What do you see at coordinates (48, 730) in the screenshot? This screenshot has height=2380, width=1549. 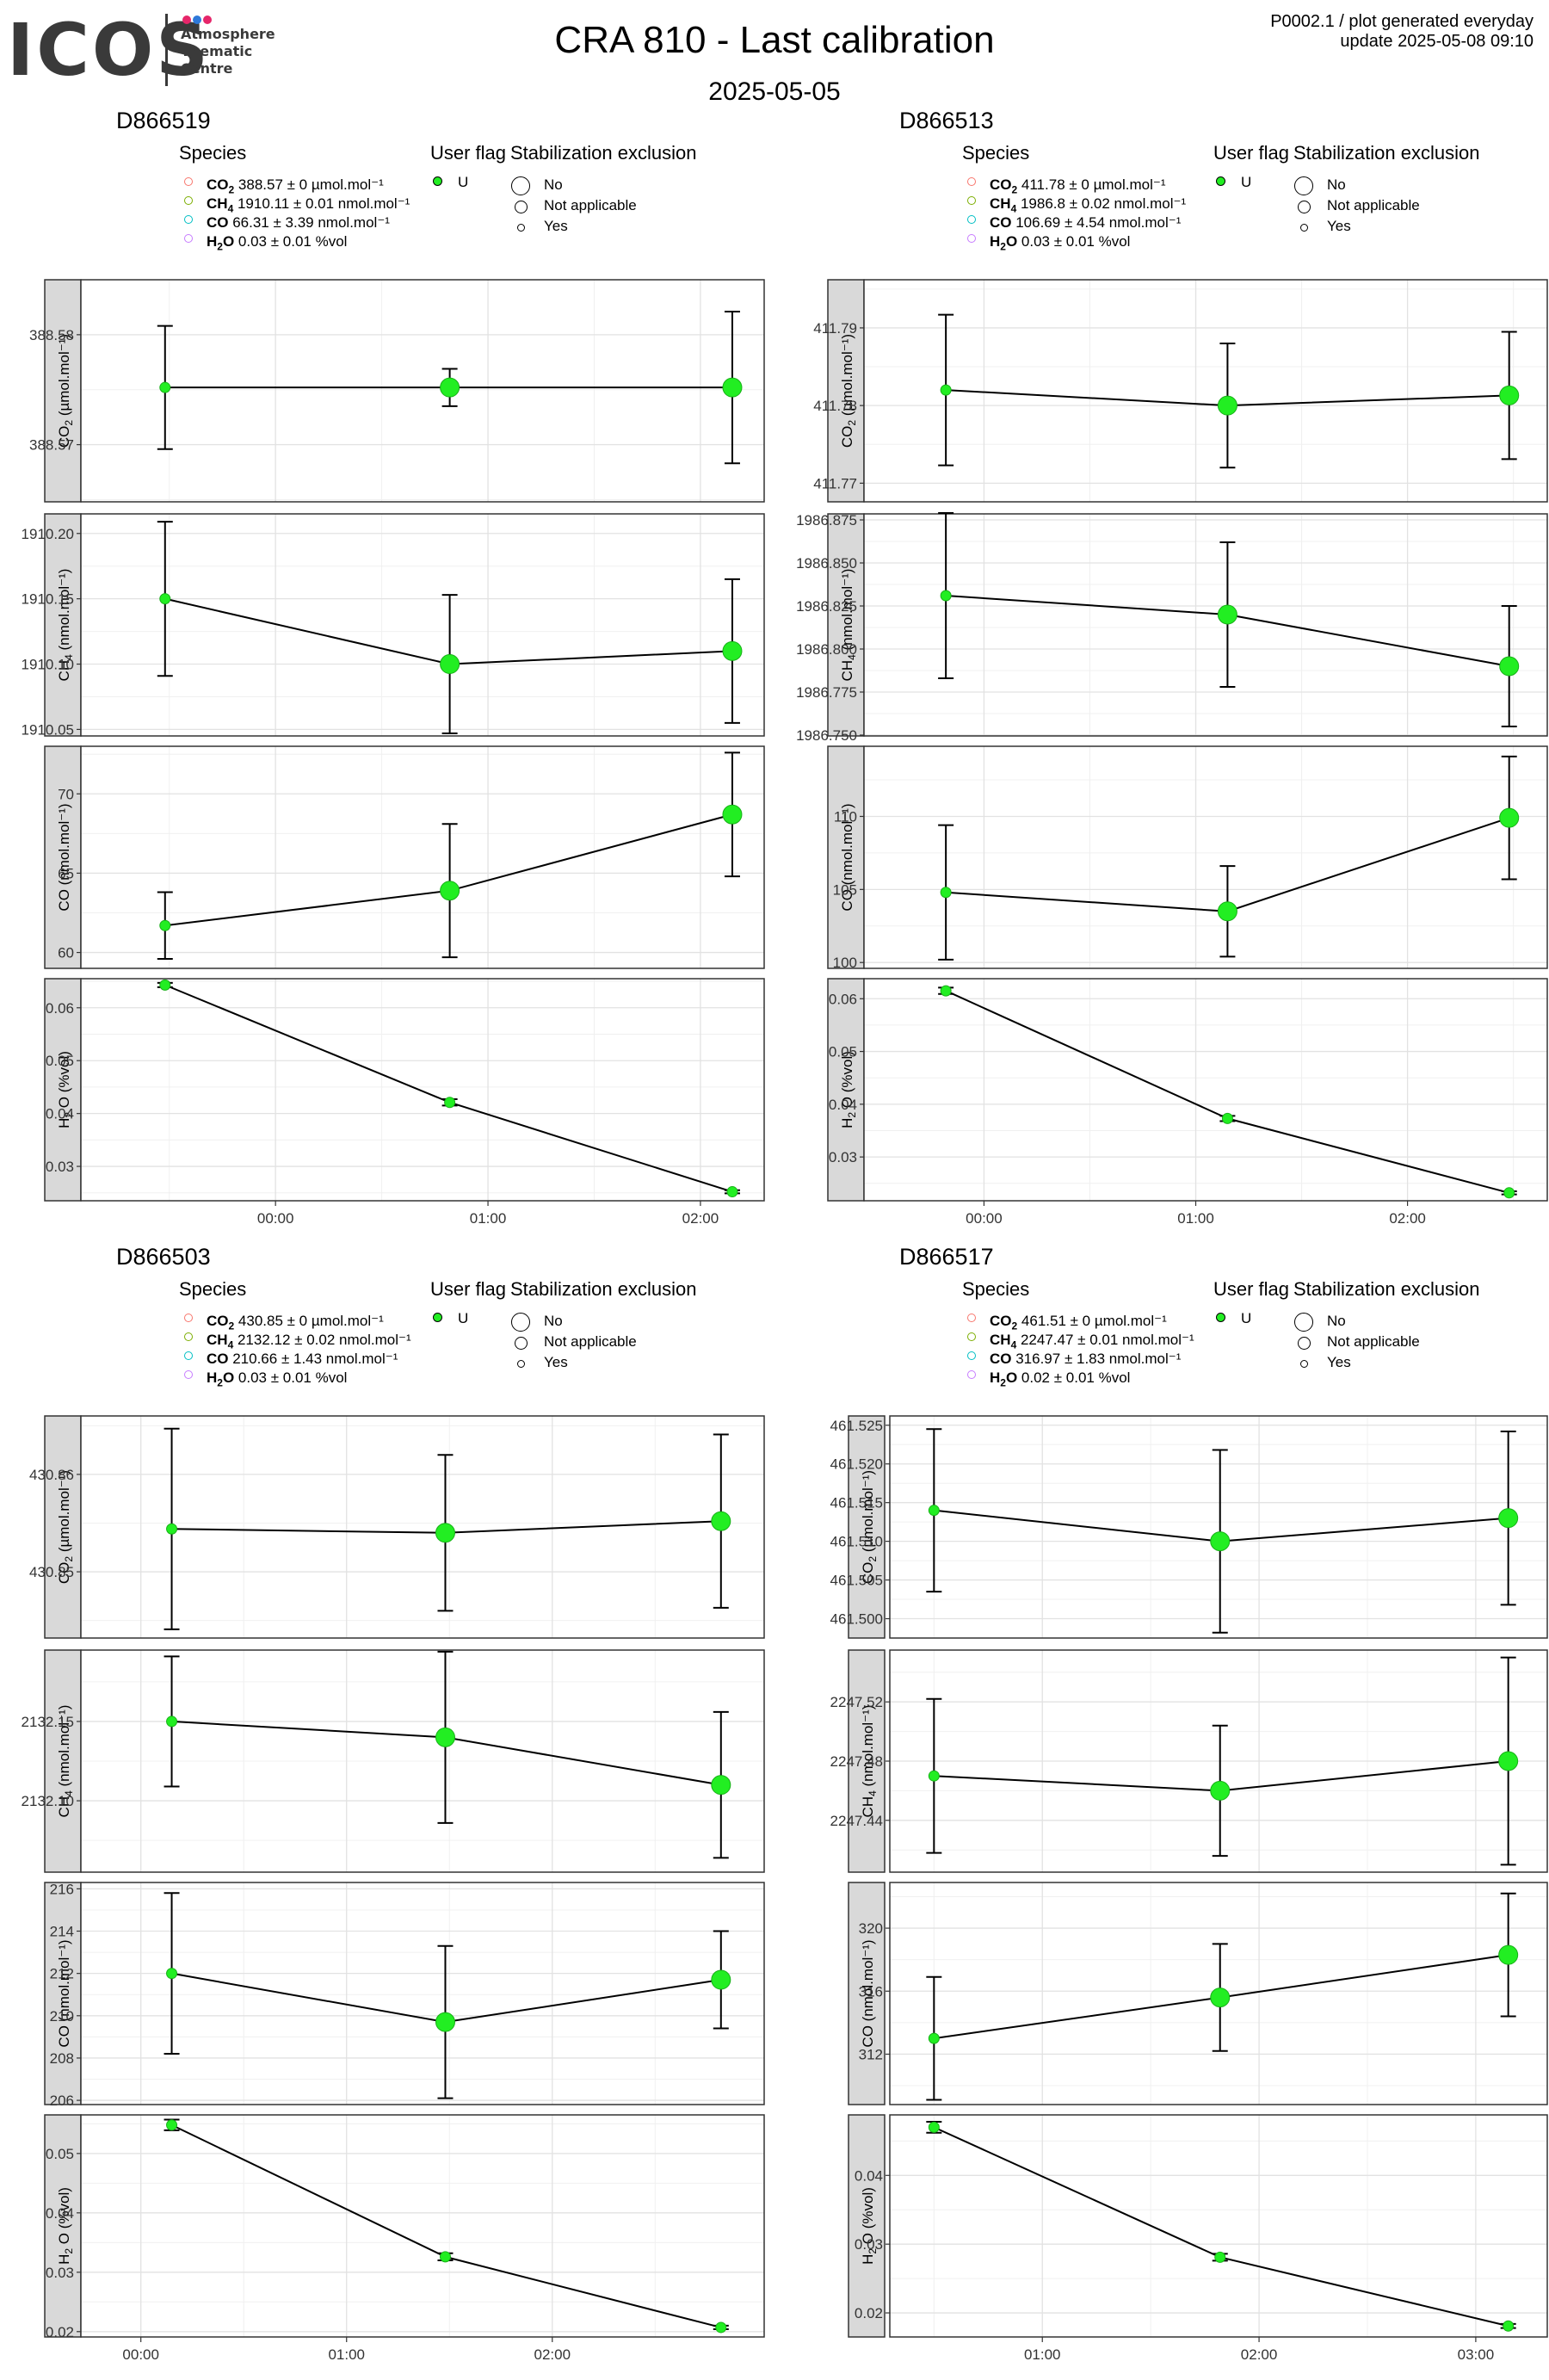 I see `y-tick-label: 1910.05` at bounding box center [48, 730].